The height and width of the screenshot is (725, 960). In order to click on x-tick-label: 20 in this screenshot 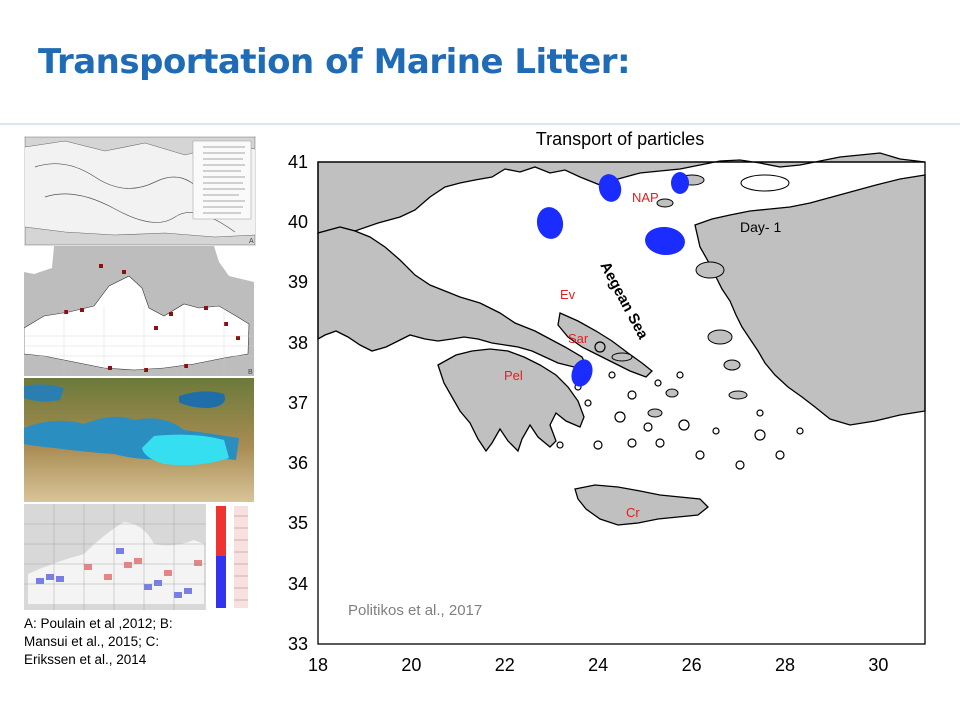, I will do `click(411, 665)`.